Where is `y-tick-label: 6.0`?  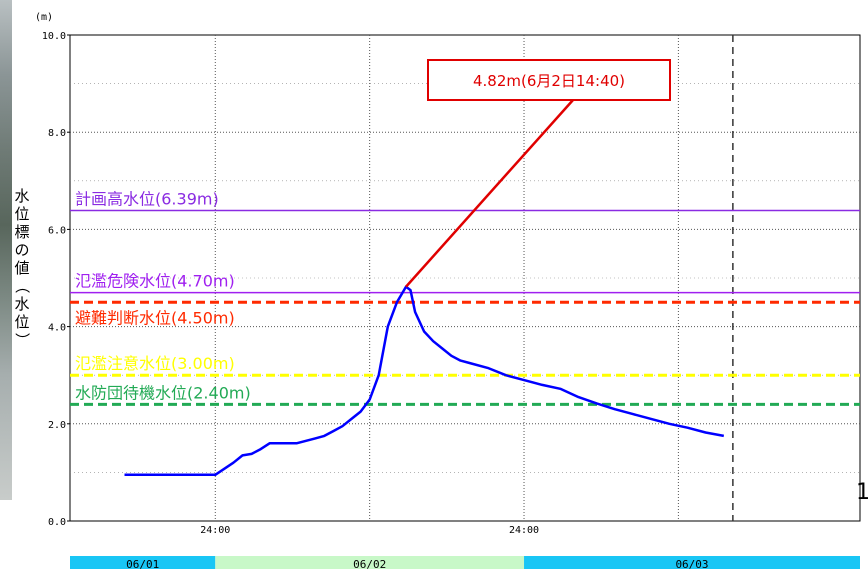 y-tick-label: 6.0 is located at coordinates (57, 230).